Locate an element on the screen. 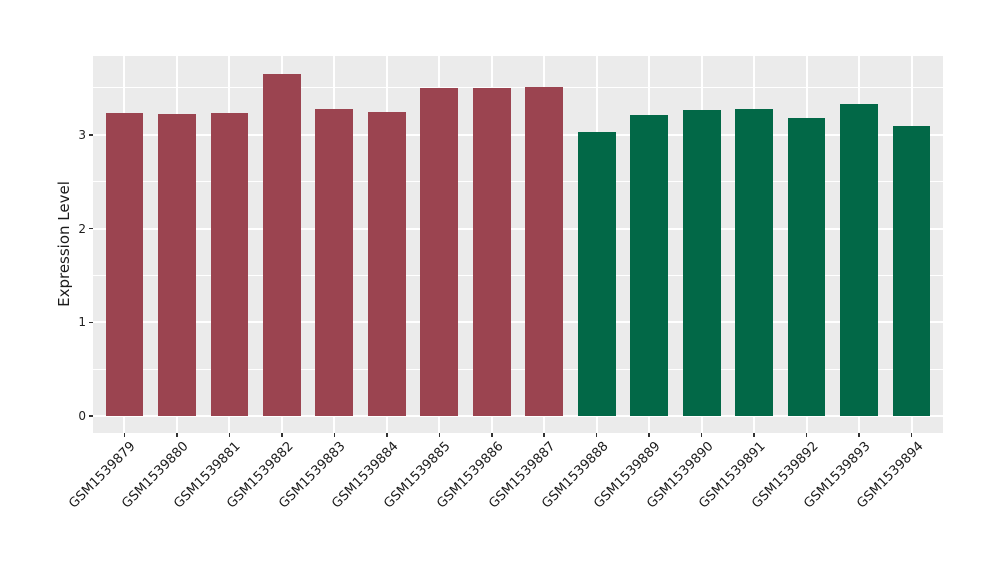 This screenshot has width=1000, height=580. y-tick-label: 3 is located at coordinates (82, 134).